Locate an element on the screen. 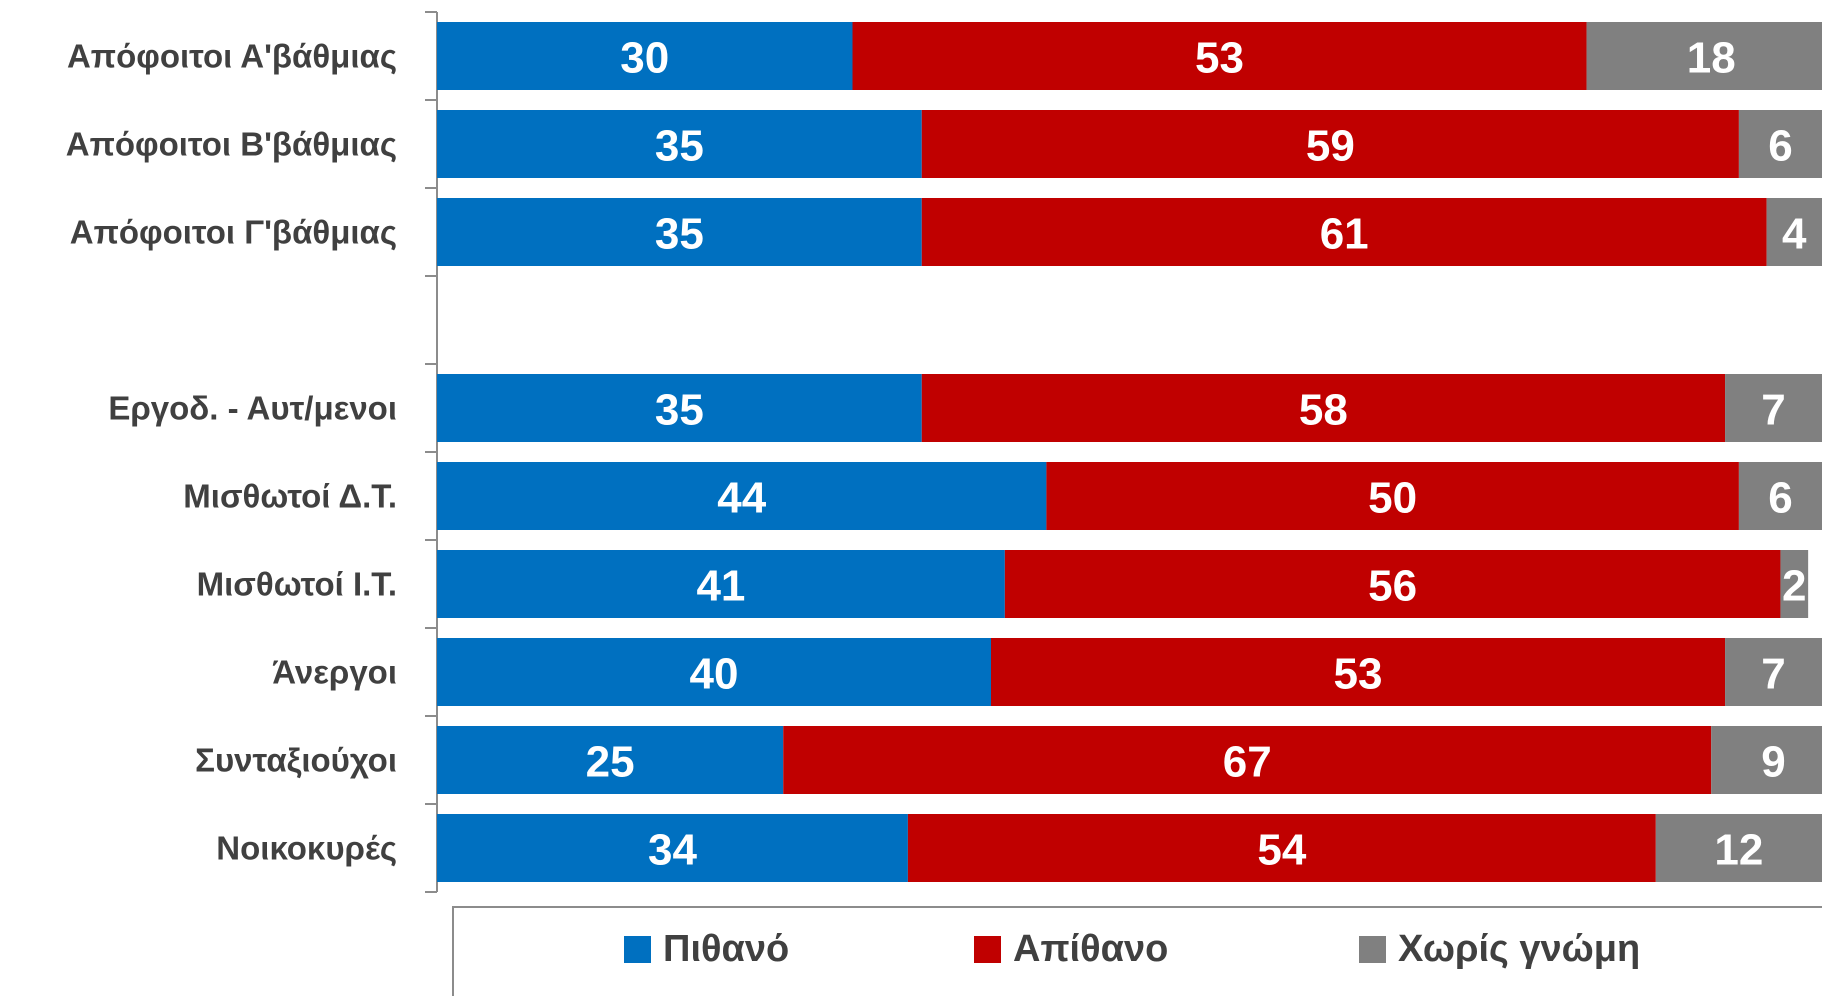 Image resolution: width=1822 pixels, height=996 pixels. data-label: 2 is located at coordinates (1794, 586).